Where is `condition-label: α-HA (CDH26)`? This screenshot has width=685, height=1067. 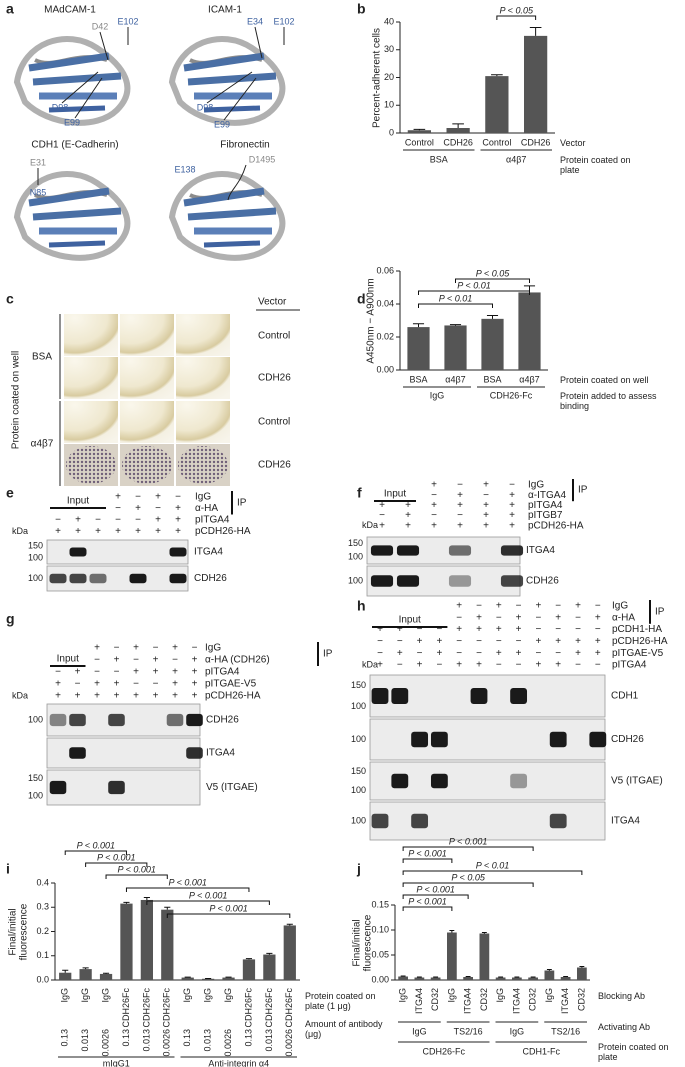 condition-label: α-HA (CDH26) is located at coordinates (237, 660).